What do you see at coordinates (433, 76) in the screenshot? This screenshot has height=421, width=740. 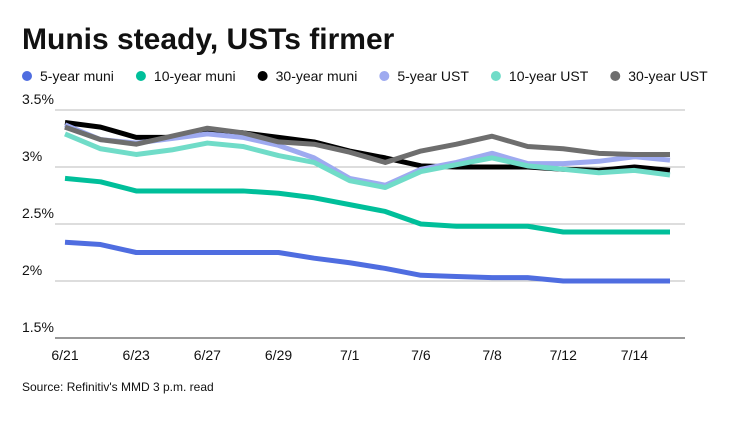 I see `legend-label: 5-year UST` at bounding box center [433, 76].